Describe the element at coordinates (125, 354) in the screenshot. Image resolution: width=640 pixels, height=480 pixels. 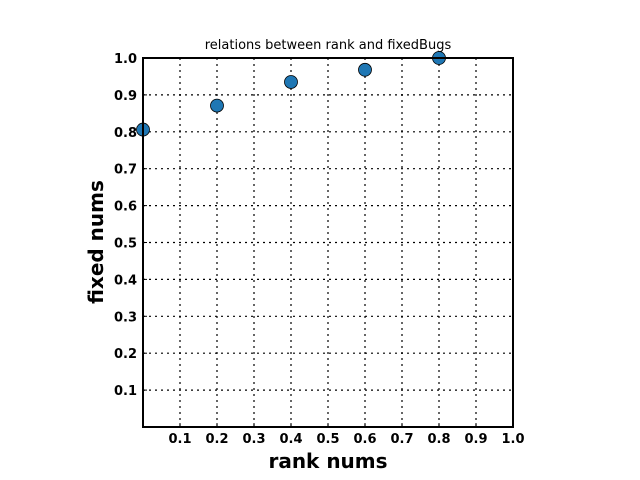
I see `y-tick-label: 0.2` at that location.